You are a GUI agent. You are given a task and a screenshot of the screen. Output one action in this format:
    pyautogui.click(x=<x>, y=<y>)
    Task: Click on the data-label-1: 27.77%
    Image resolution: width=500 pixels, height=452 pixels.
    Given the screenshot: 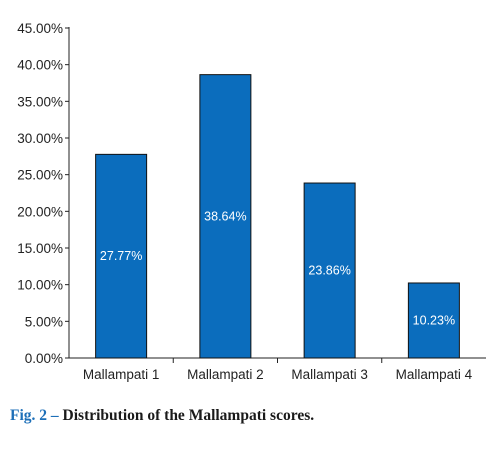 What is the action you would take?
    pyautogui.click(x=121, y=256)
    